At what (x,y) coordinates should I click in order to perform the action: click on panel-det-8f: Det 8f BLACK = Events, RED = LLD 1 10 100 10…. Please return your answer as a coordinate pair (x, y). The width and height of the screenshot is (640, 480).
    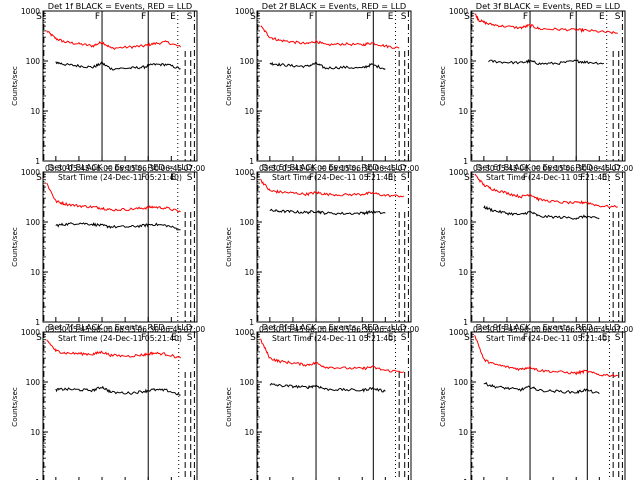
    Looking at the image, I should click on (318, 401).